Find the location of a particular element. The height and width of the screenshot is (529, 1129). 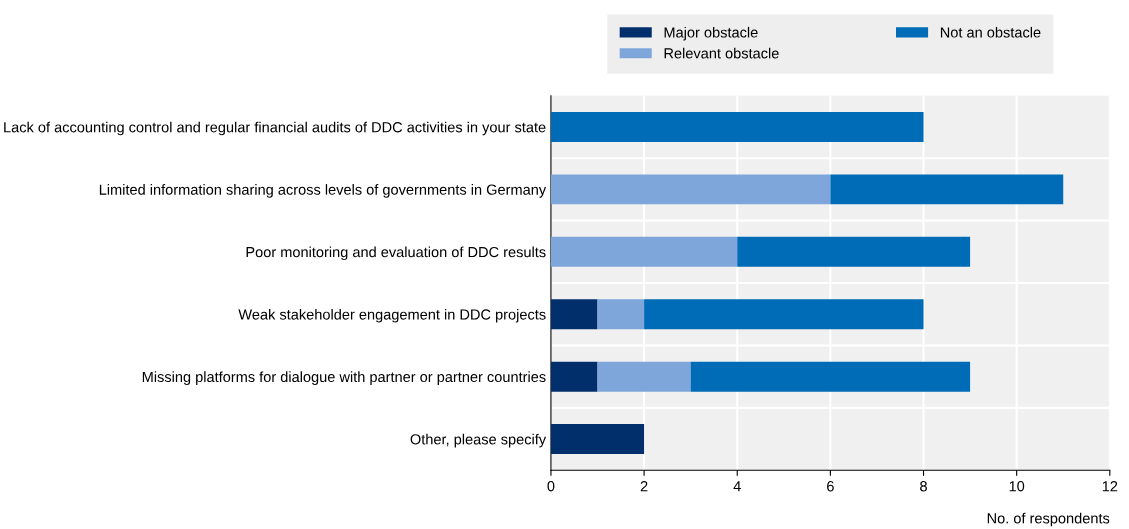

x-tick-label: 6 is located at coordinates (830, 486).